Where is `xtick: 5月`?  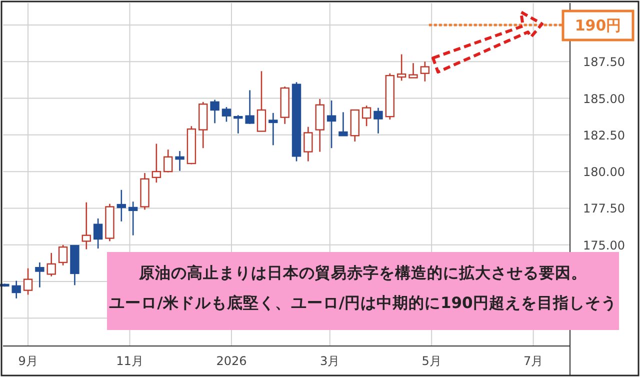
xtick: 5月 is located at coordinates (432, 361).